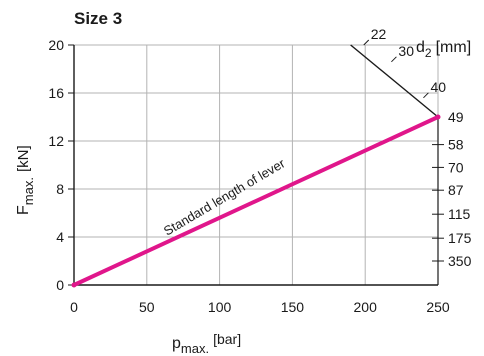 The height and width of the screenshot is (356, 484). What do you see at coordinates (438, 87) in the screenshot?
I see `d2-tick-label: 40` at bounding box center [438, 87].